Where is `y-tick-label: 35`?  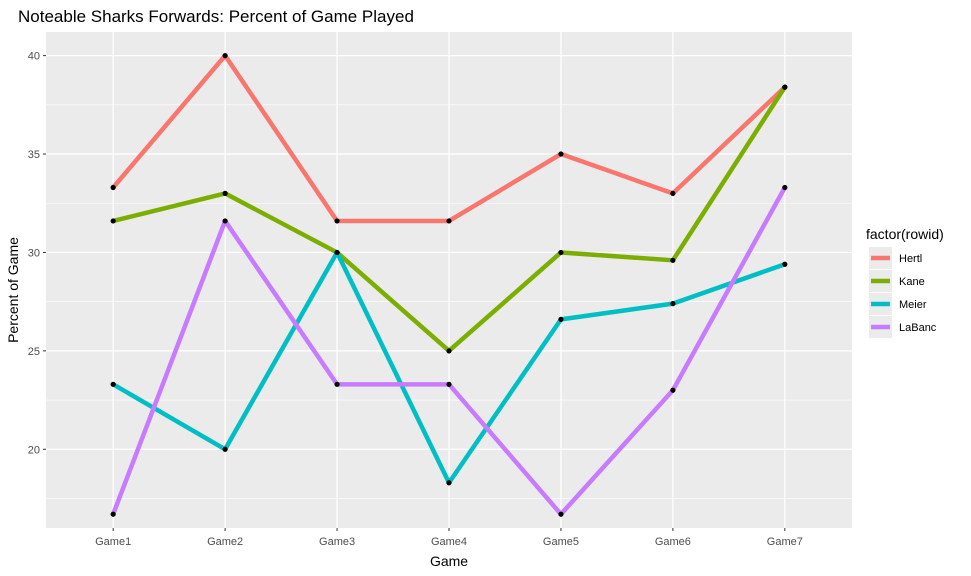 y-tick-label: 35 is located at coordinates (34, 155).